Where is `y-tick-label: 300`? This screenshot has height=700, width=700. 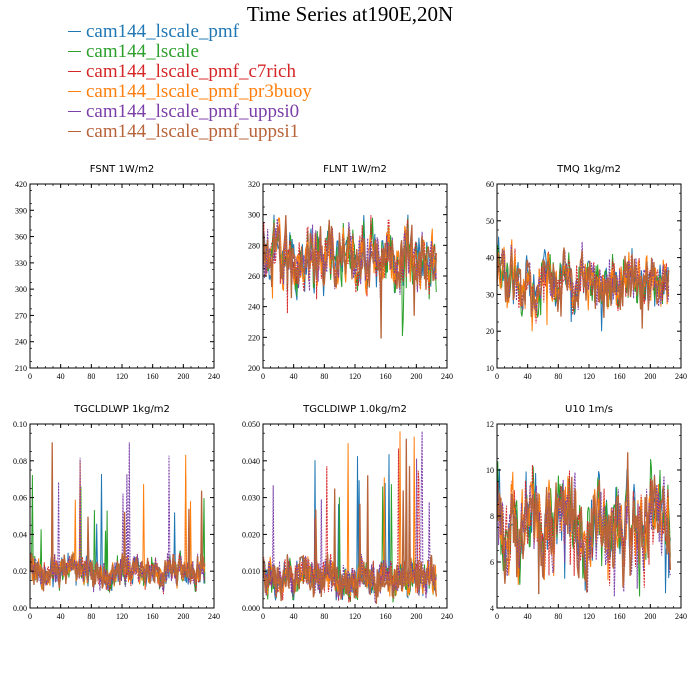
y-tick-label: 300 is located at coordinates (254, 215).